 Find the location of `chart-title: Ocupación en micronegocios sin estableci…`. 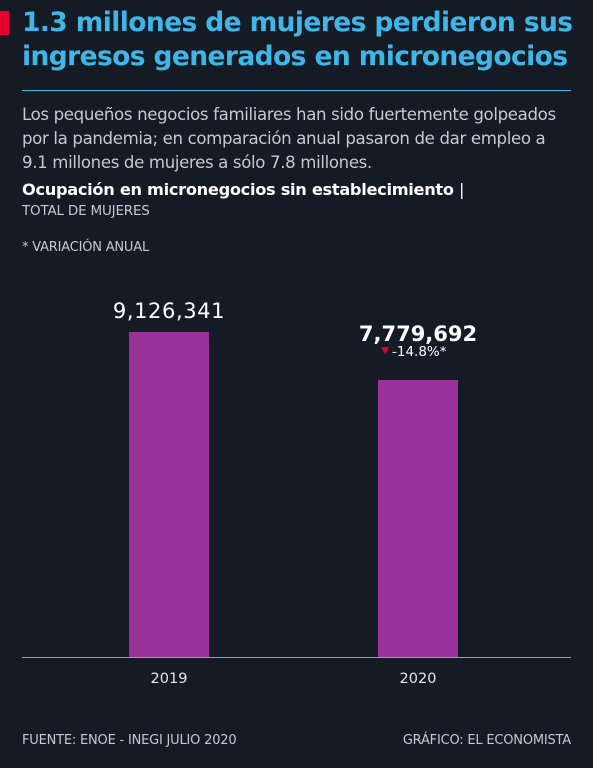

chart-title: Ocupación en micronegocios sin estableci… is located at coordinates (302, 190).